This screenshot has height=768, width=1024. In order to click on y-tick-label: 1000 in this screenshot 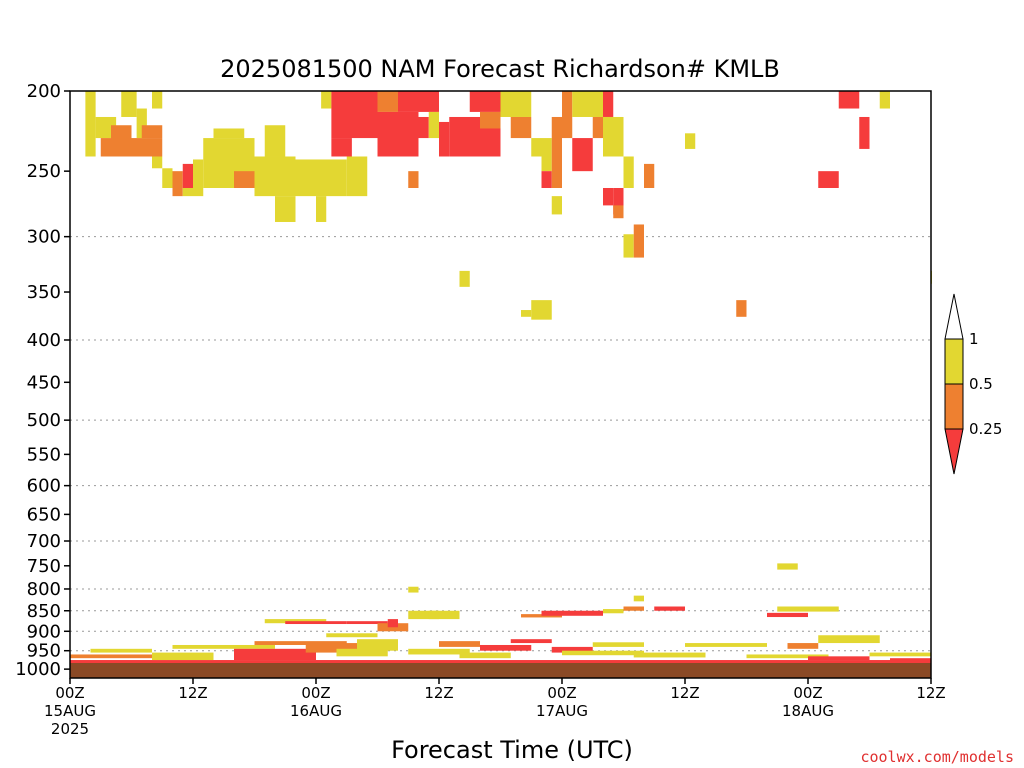, I will do `click(38, 669)`.